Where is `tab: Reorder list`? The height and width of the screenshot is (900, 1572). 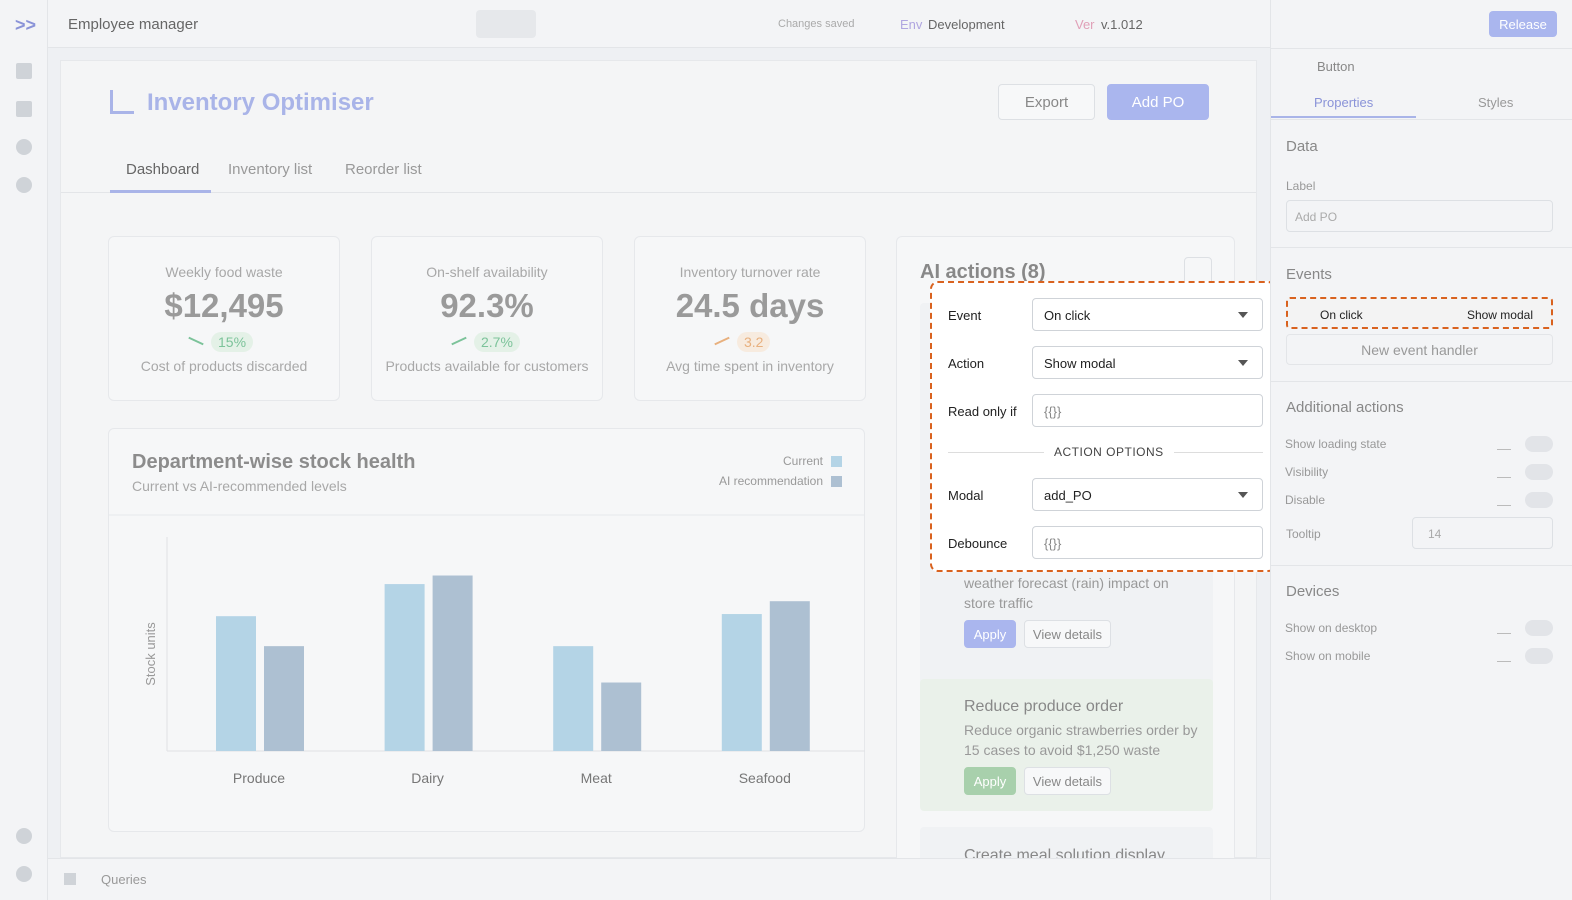
tab: Reorder list is located at coordinates (383, 169).